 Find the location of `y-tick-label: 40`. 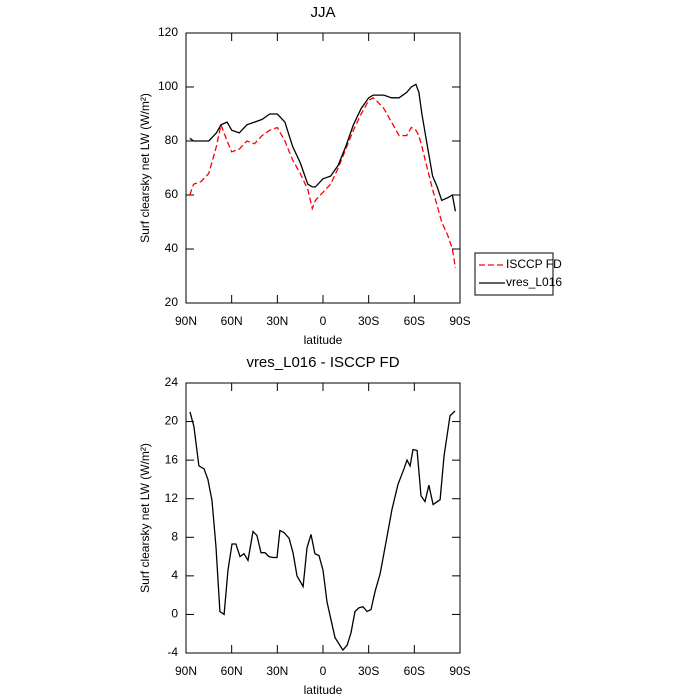

y-tick-label: 40 is located at coordinates (172, 248).